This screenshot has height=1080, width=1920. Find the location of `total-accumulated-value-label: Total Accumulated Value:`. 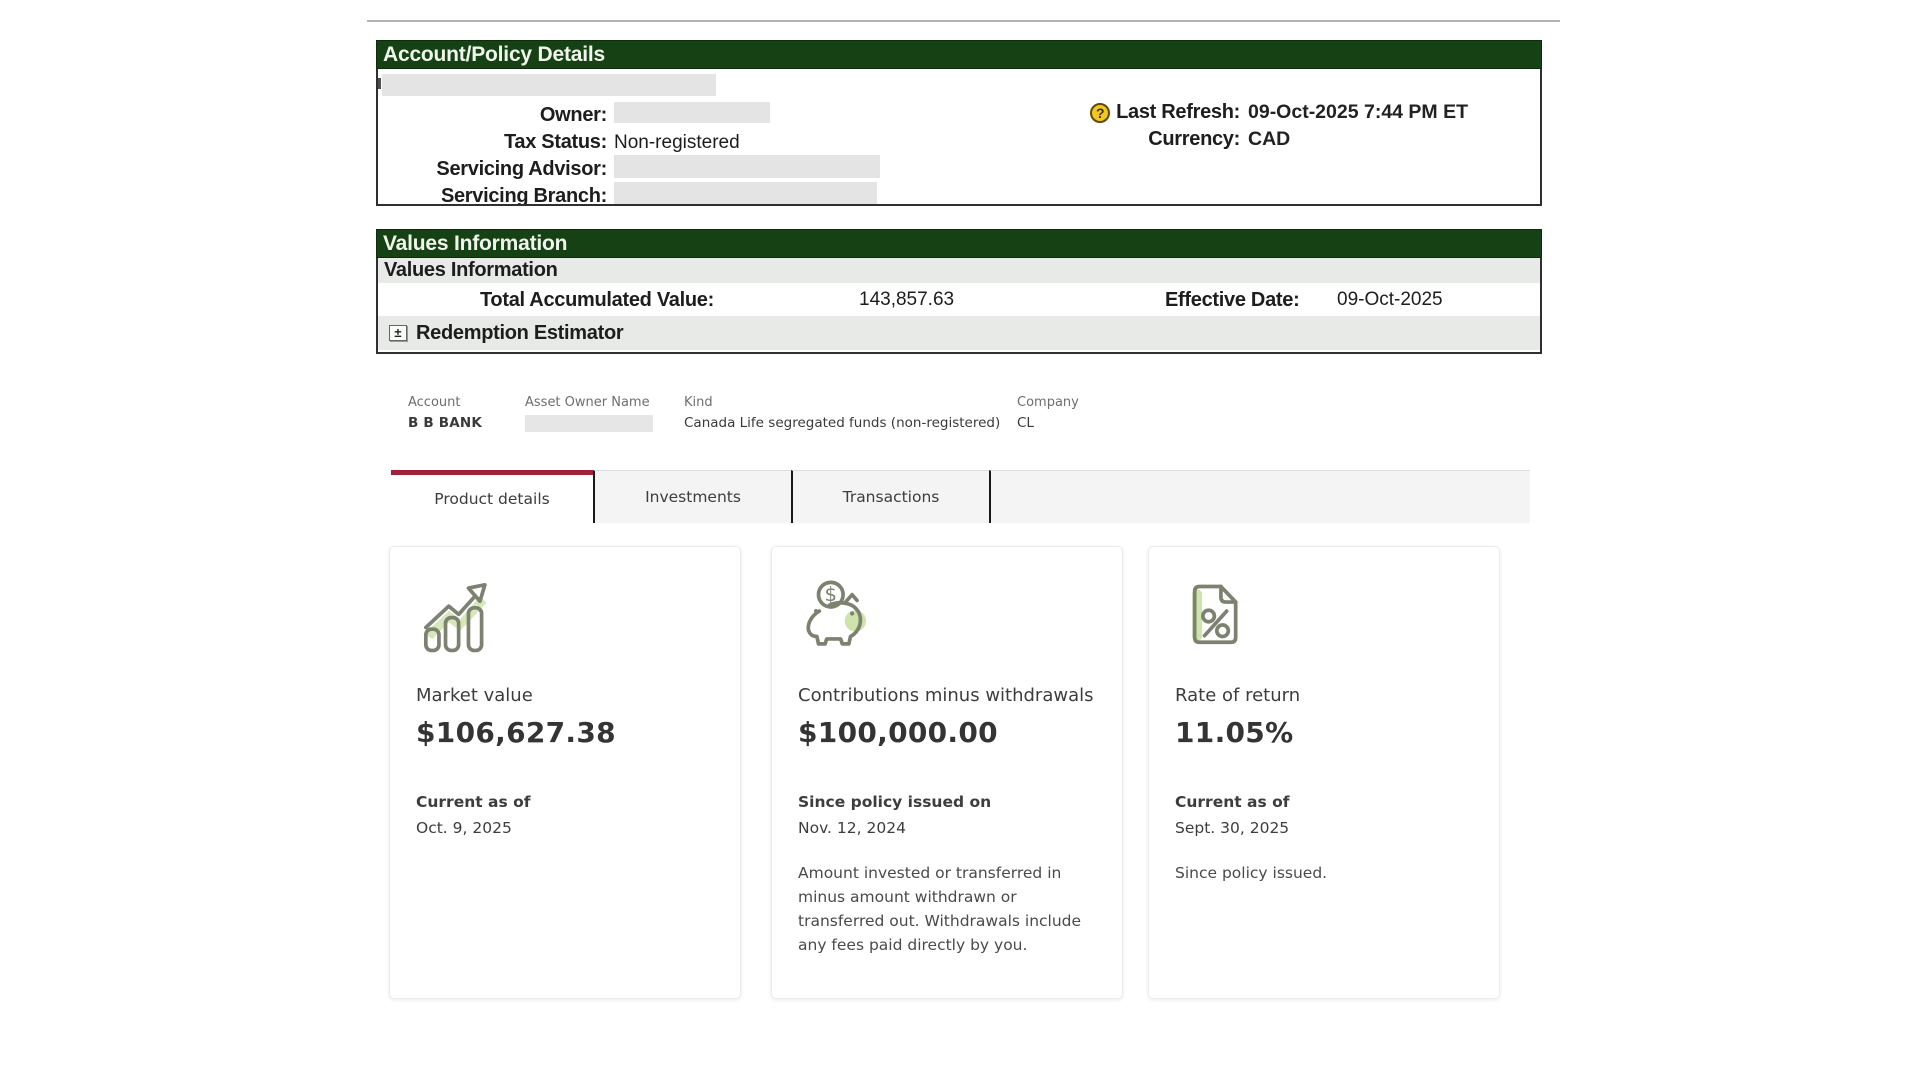

total-accumulated-value-label: Total Accumulated Value: is located at coordinates (597, 300).